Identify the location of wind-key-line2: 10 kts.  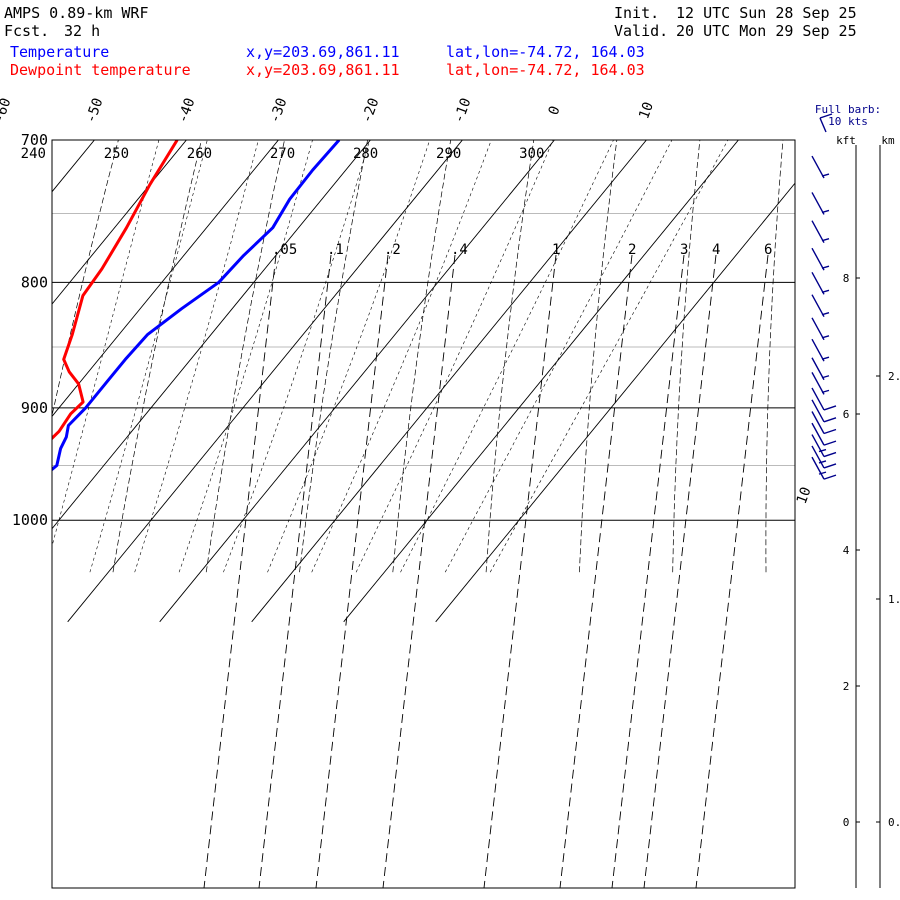
(848, 121).